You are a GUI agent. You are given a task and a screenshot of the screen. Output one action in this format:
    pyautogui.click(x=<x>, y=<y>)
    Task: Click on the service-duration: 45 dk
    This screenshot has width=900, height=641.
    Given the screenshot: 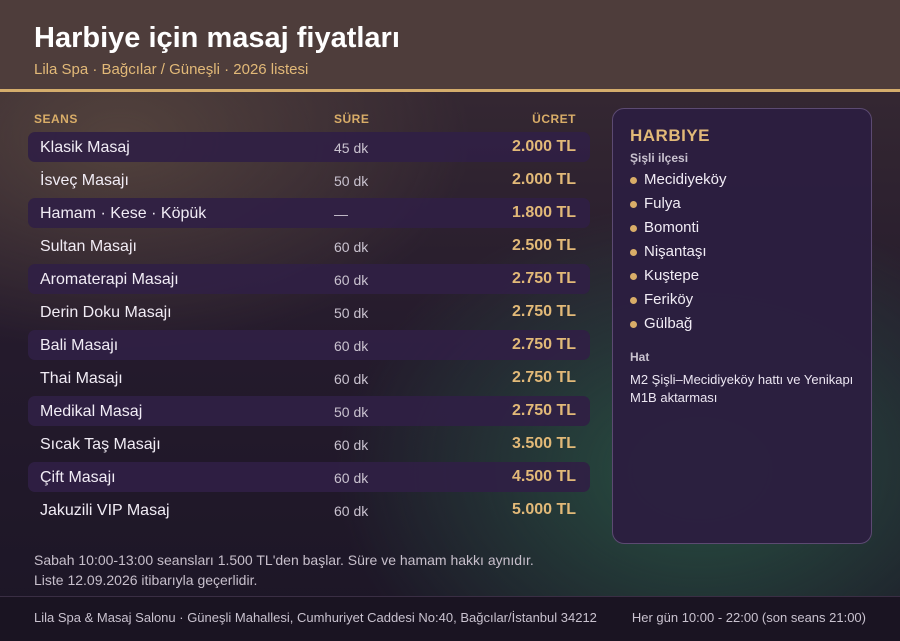 What is the action you would take?
    pyautogui.click(x=351, y=148)
    